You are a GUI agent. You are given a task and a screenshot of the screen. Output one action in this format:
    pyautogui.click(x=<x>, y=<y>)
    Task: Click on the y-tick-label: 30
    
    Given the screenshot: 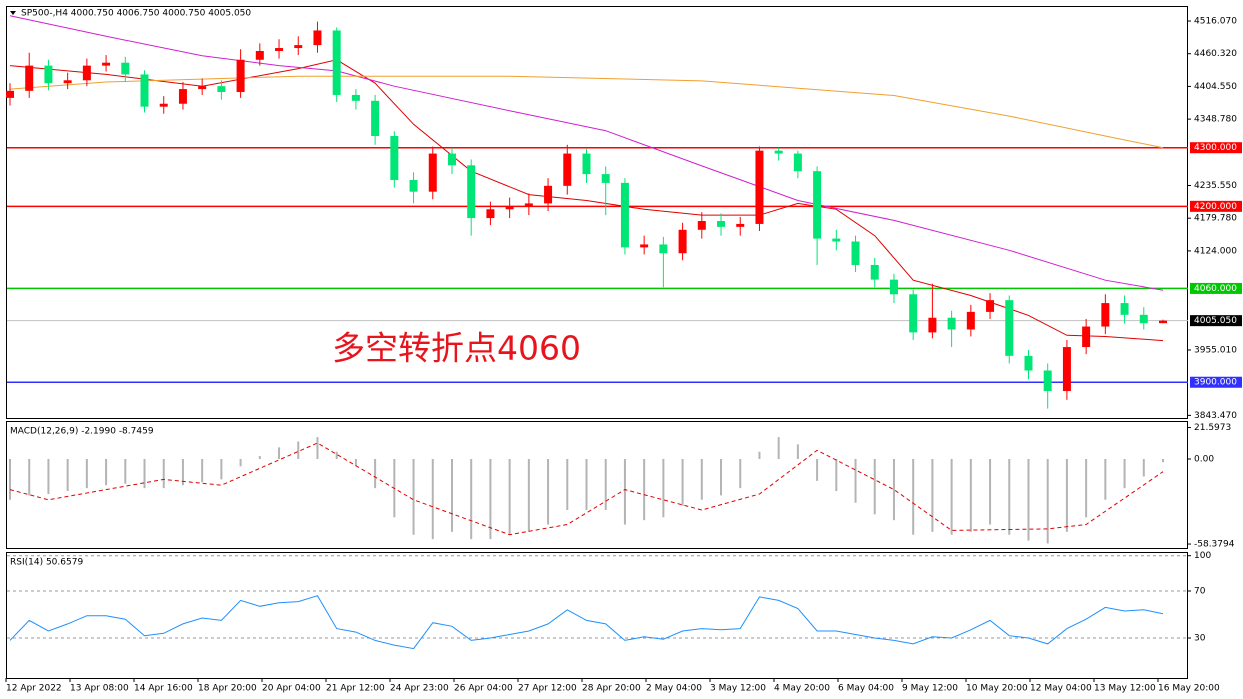 What is the action you would take?
    pyautogui.click(x=1200, y=639)
    